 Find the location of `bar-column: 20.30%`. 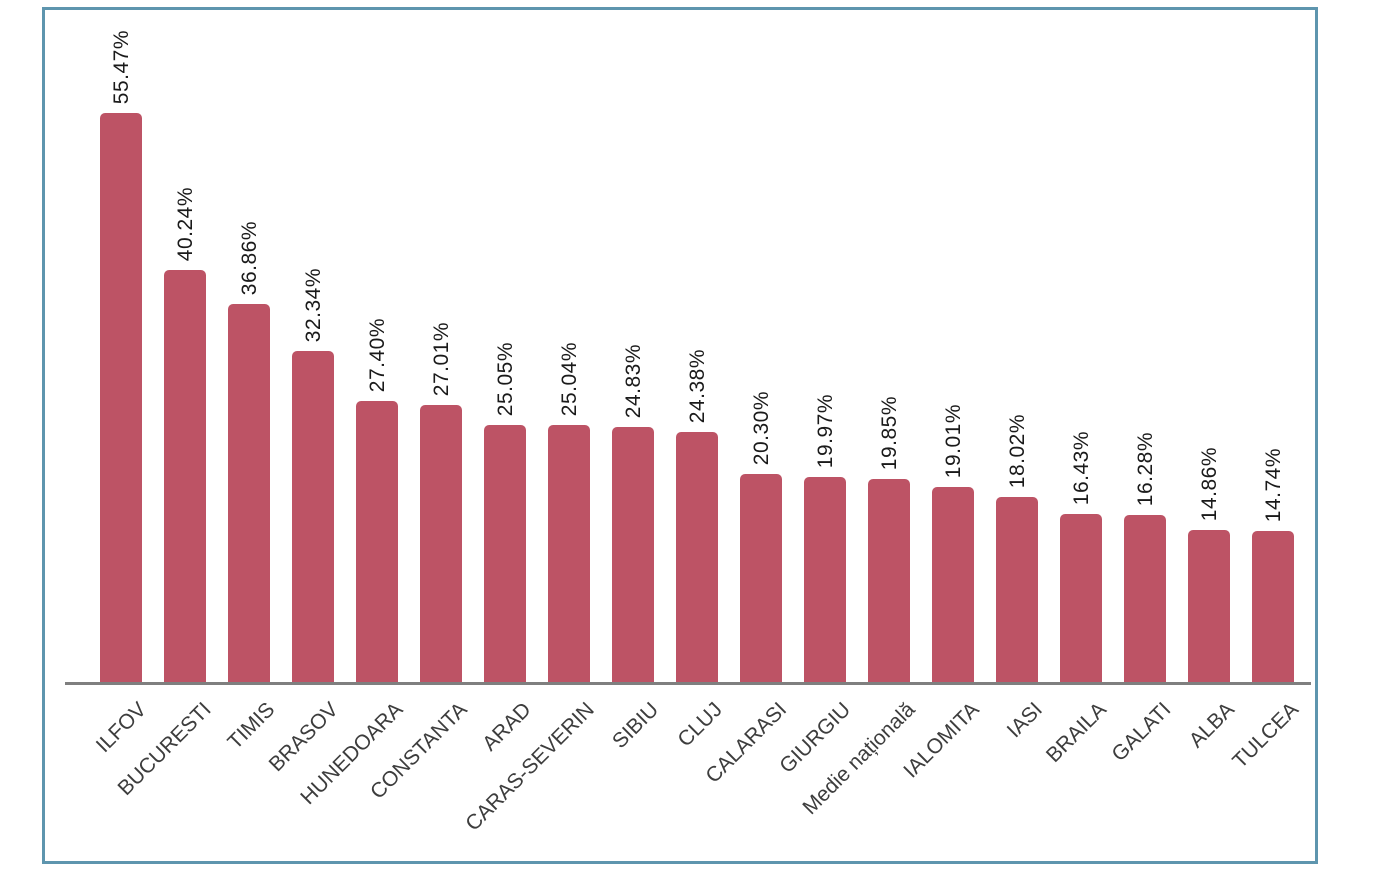

bar-column: 20.30% is located at coordinates (761, 536).